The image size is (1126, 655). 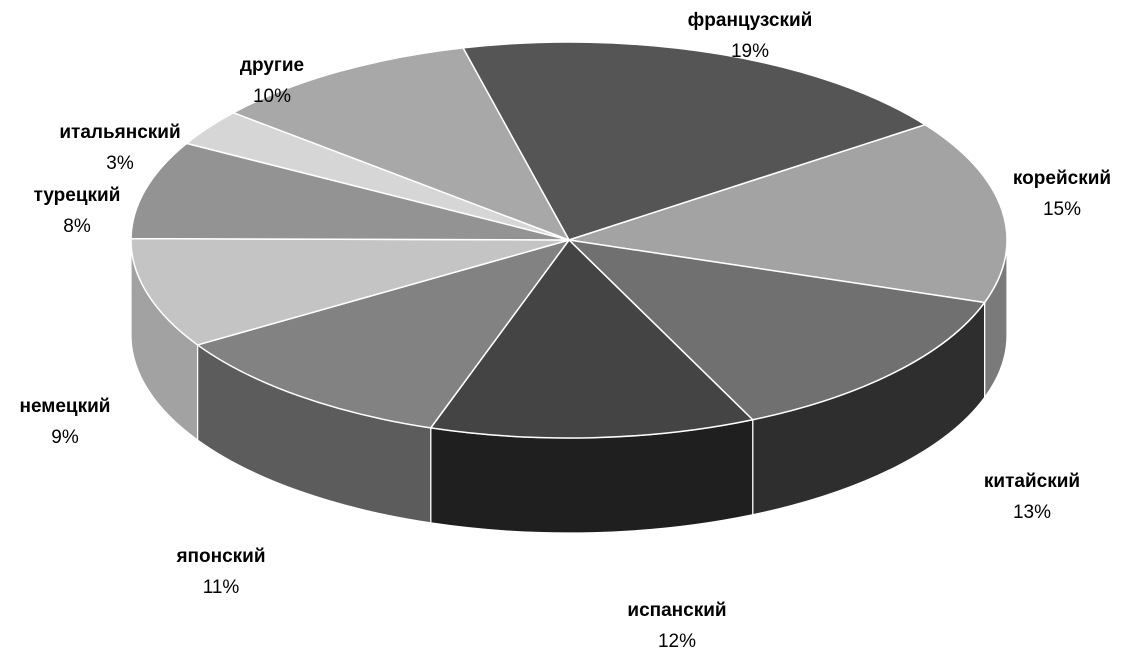 What do you see at coordinates (120, 163) in the screenshot?
I see `slice-value-7: 3%` at bounding box center [120, 163].